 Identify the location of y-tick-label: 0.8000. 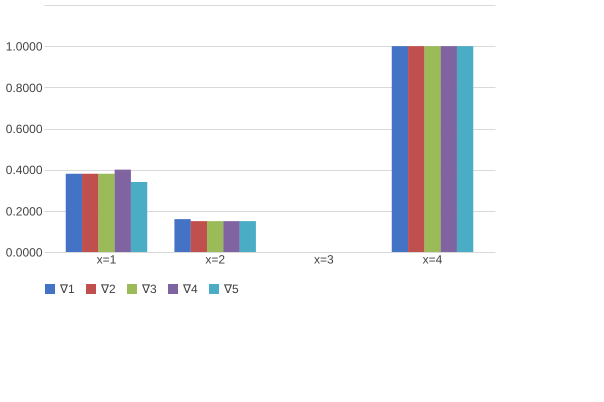
(24, 87).